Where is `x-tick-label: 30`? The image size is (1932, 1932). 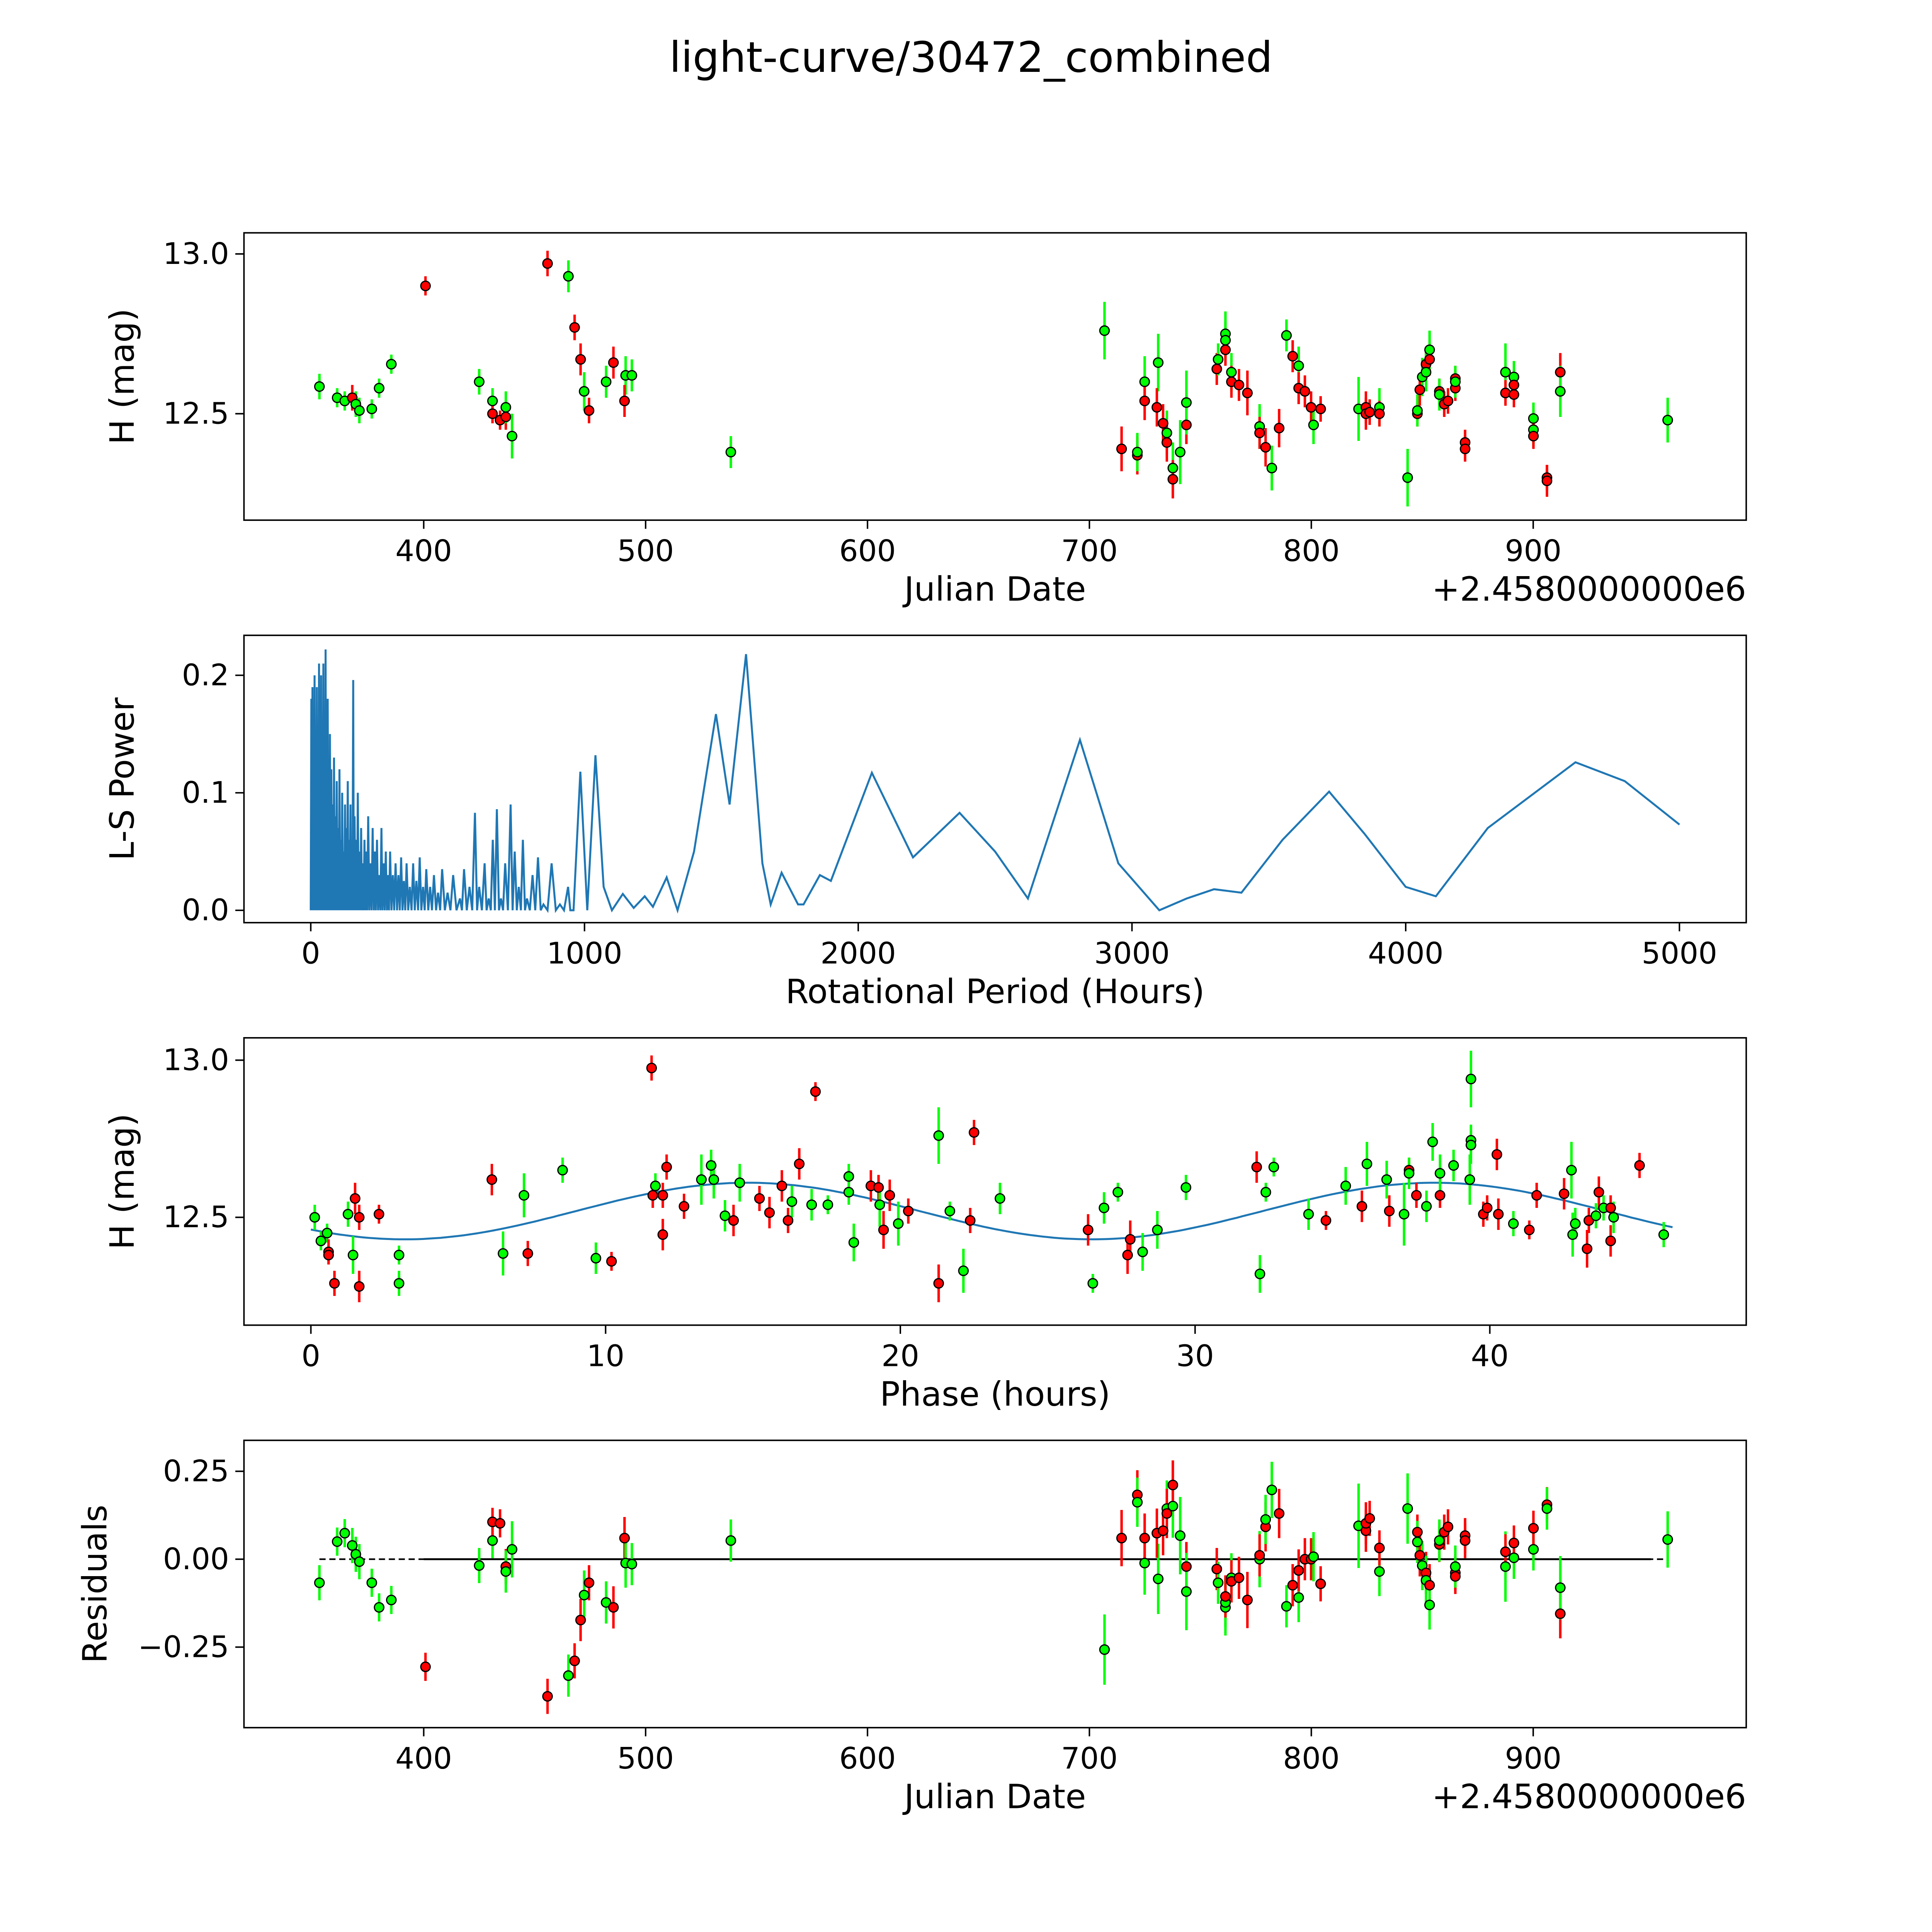 x-tick-label: 30 is located at coordinates (1195, 1356).